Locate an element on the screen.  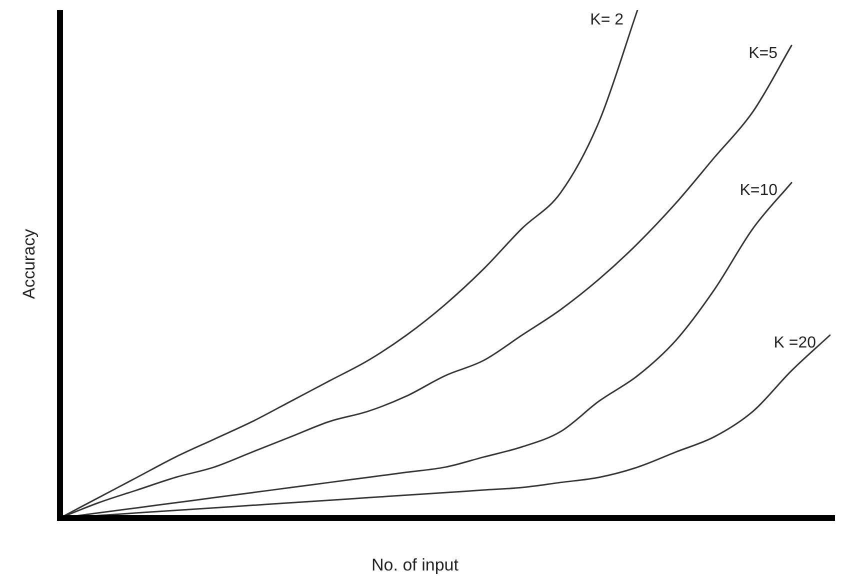
series-label: K= 2 is located at coordinates (607, 19).